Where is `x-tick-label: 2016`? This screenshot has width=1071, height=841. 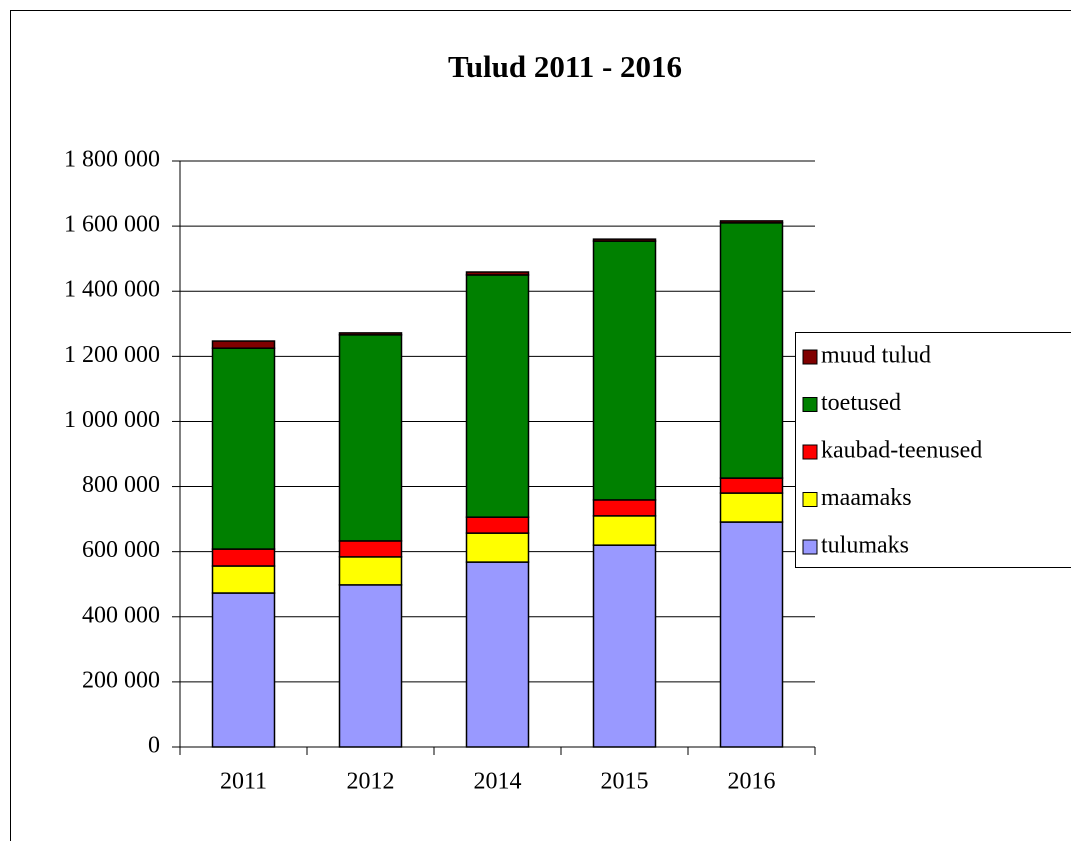 x-tick-label: 2016 is located at coordinates (752, 782).